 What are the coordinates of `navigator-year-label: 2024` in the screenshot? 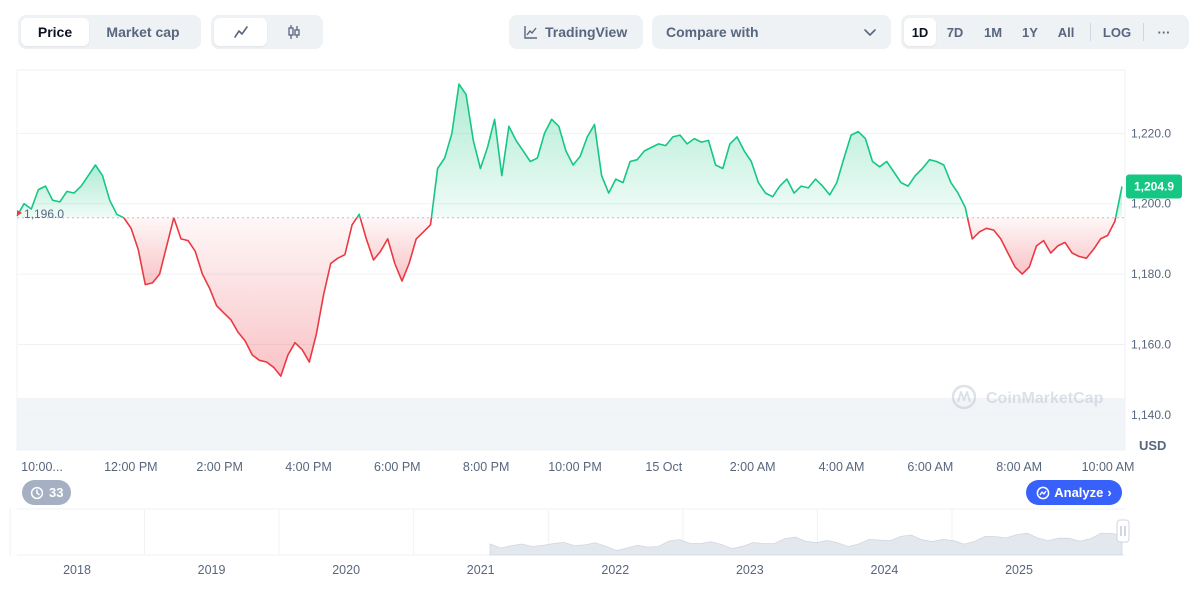 It's located at (885, 570).